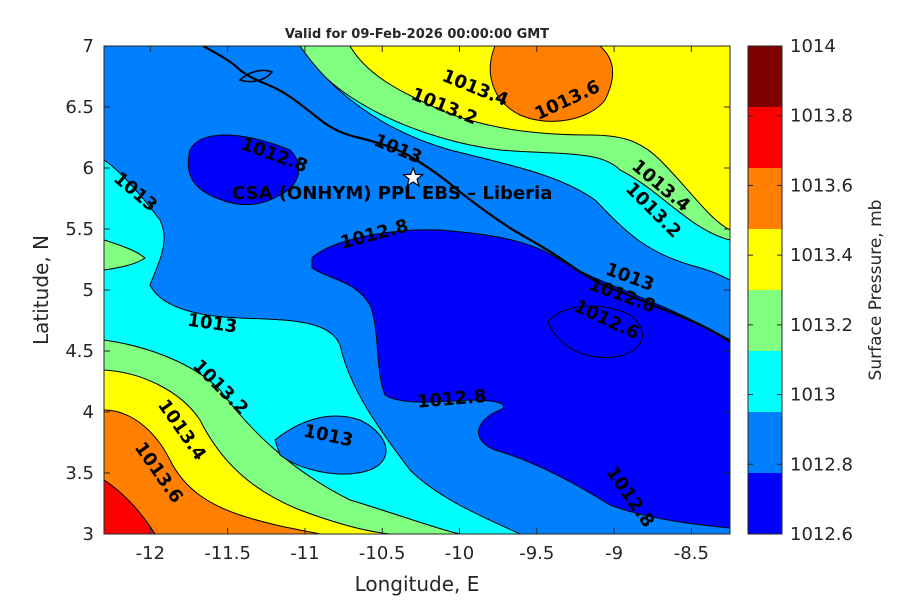 The height and width of the screenshot is (600, 900). Describe the element at coordinates (88, 168) in the screenshot. I see `y-tick-label: 6` at that location.